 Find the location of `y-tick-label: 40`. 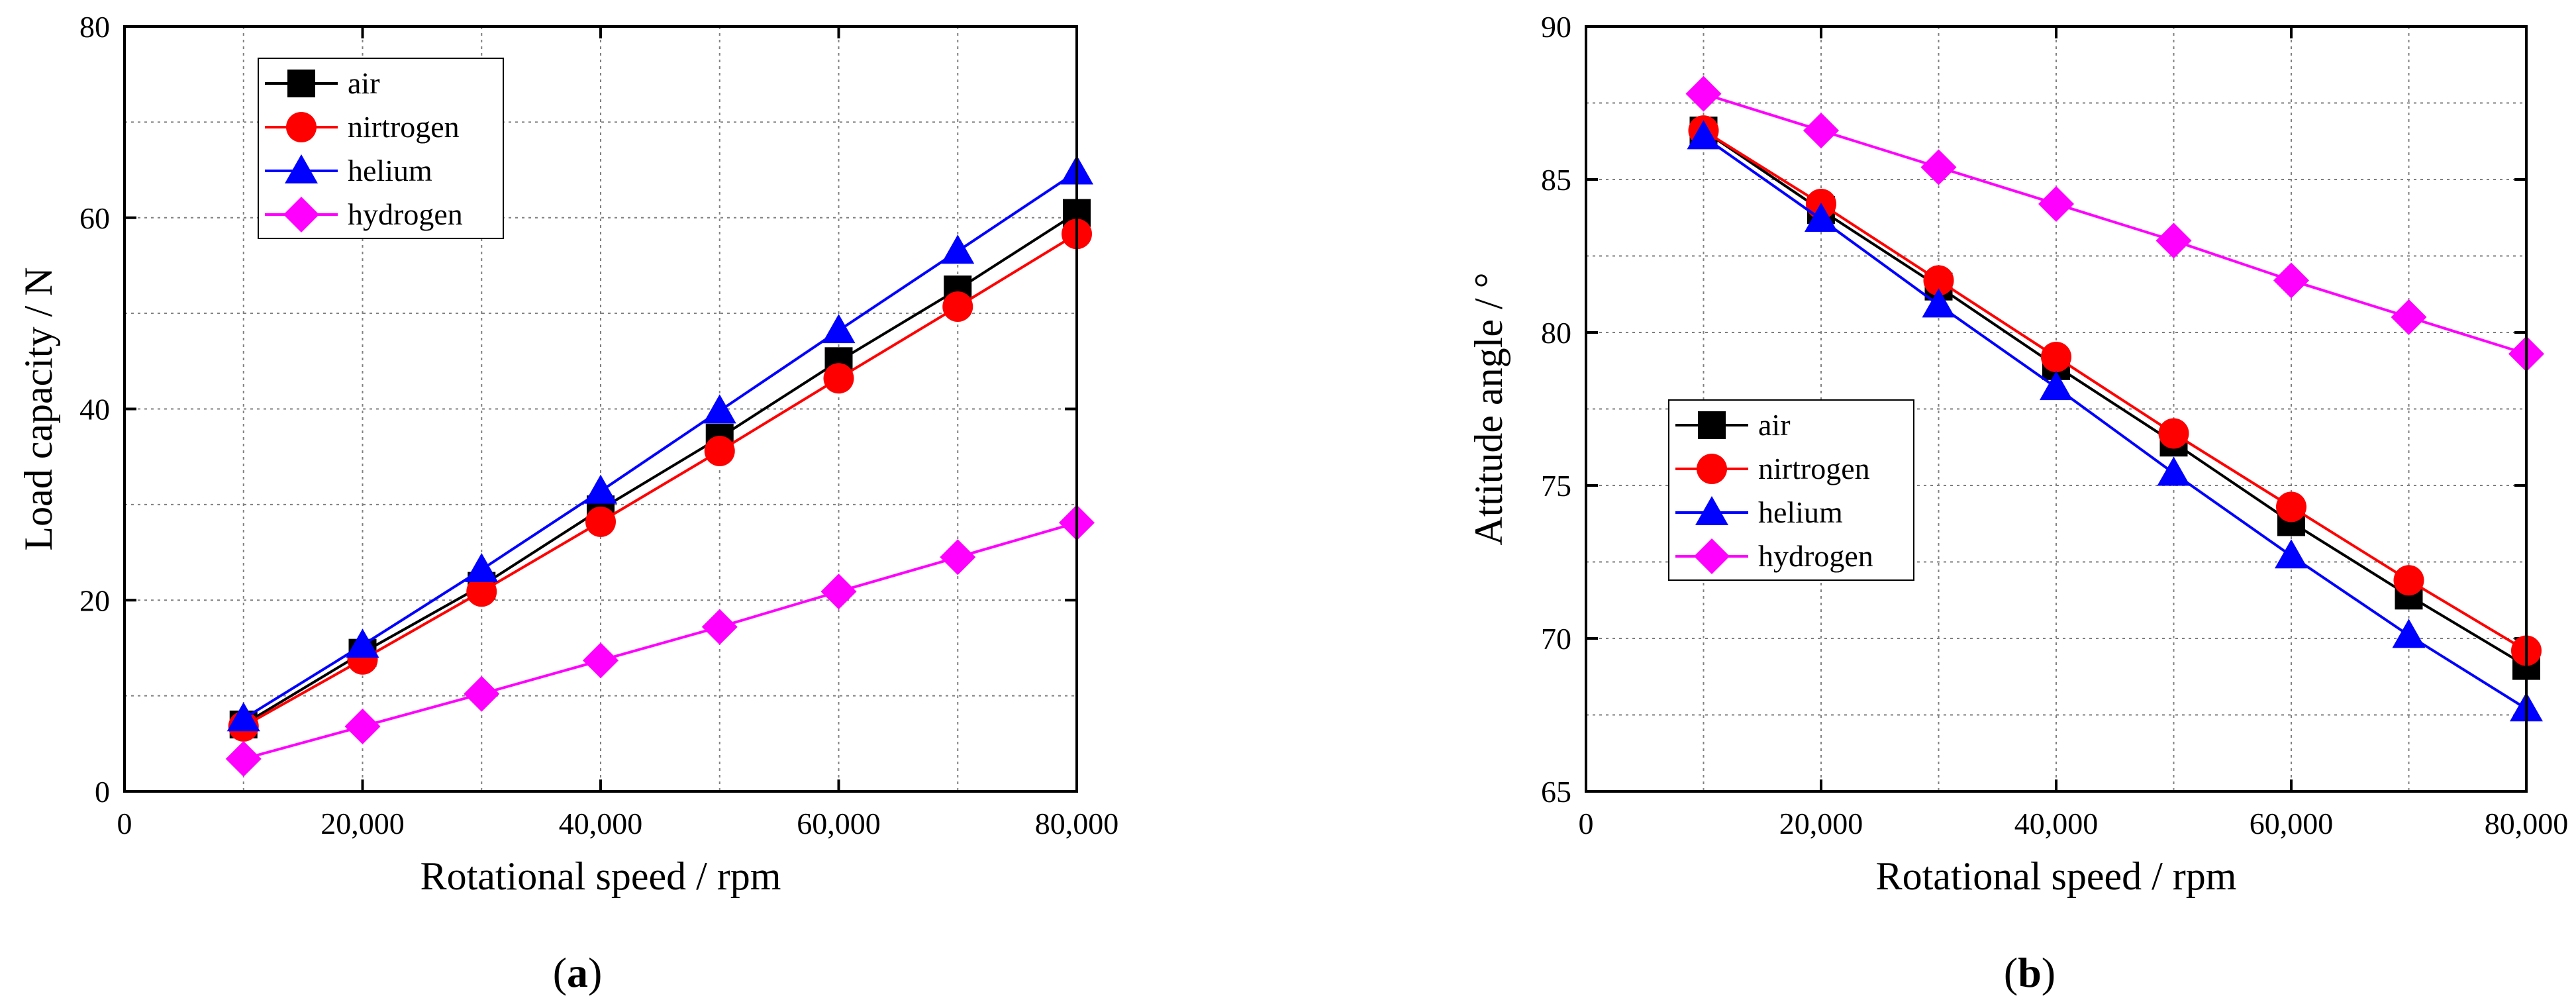

y-tick-label: 40 is located at coordinates (94, 409).